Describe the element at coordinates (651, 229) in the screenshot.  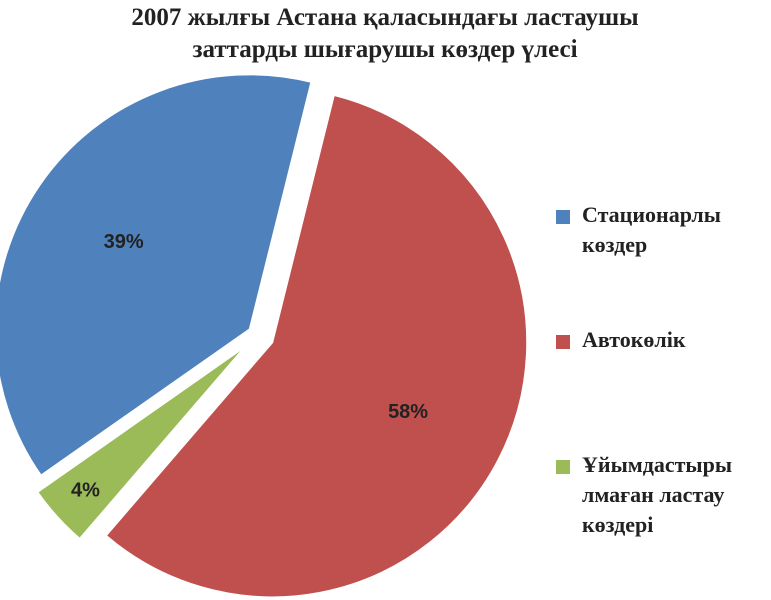
I see `legend-label: Стационарлы көздер` at that location.